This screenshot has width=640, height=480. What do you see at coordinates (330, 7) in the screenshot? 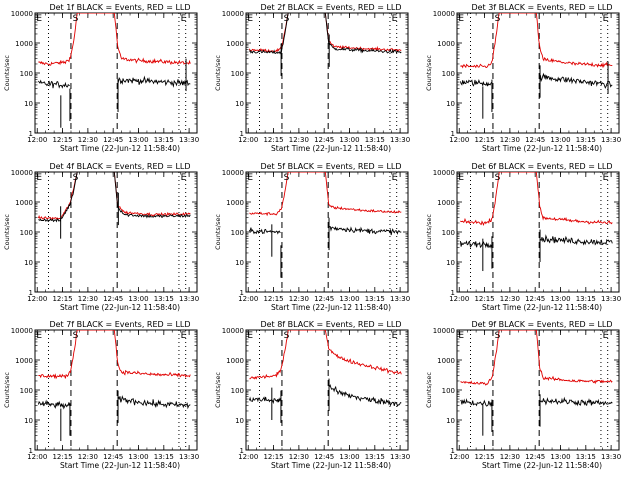
I see `chart-title: Det 2f BLACK = Events, RED = LLD` at bounding box center [330, 7].